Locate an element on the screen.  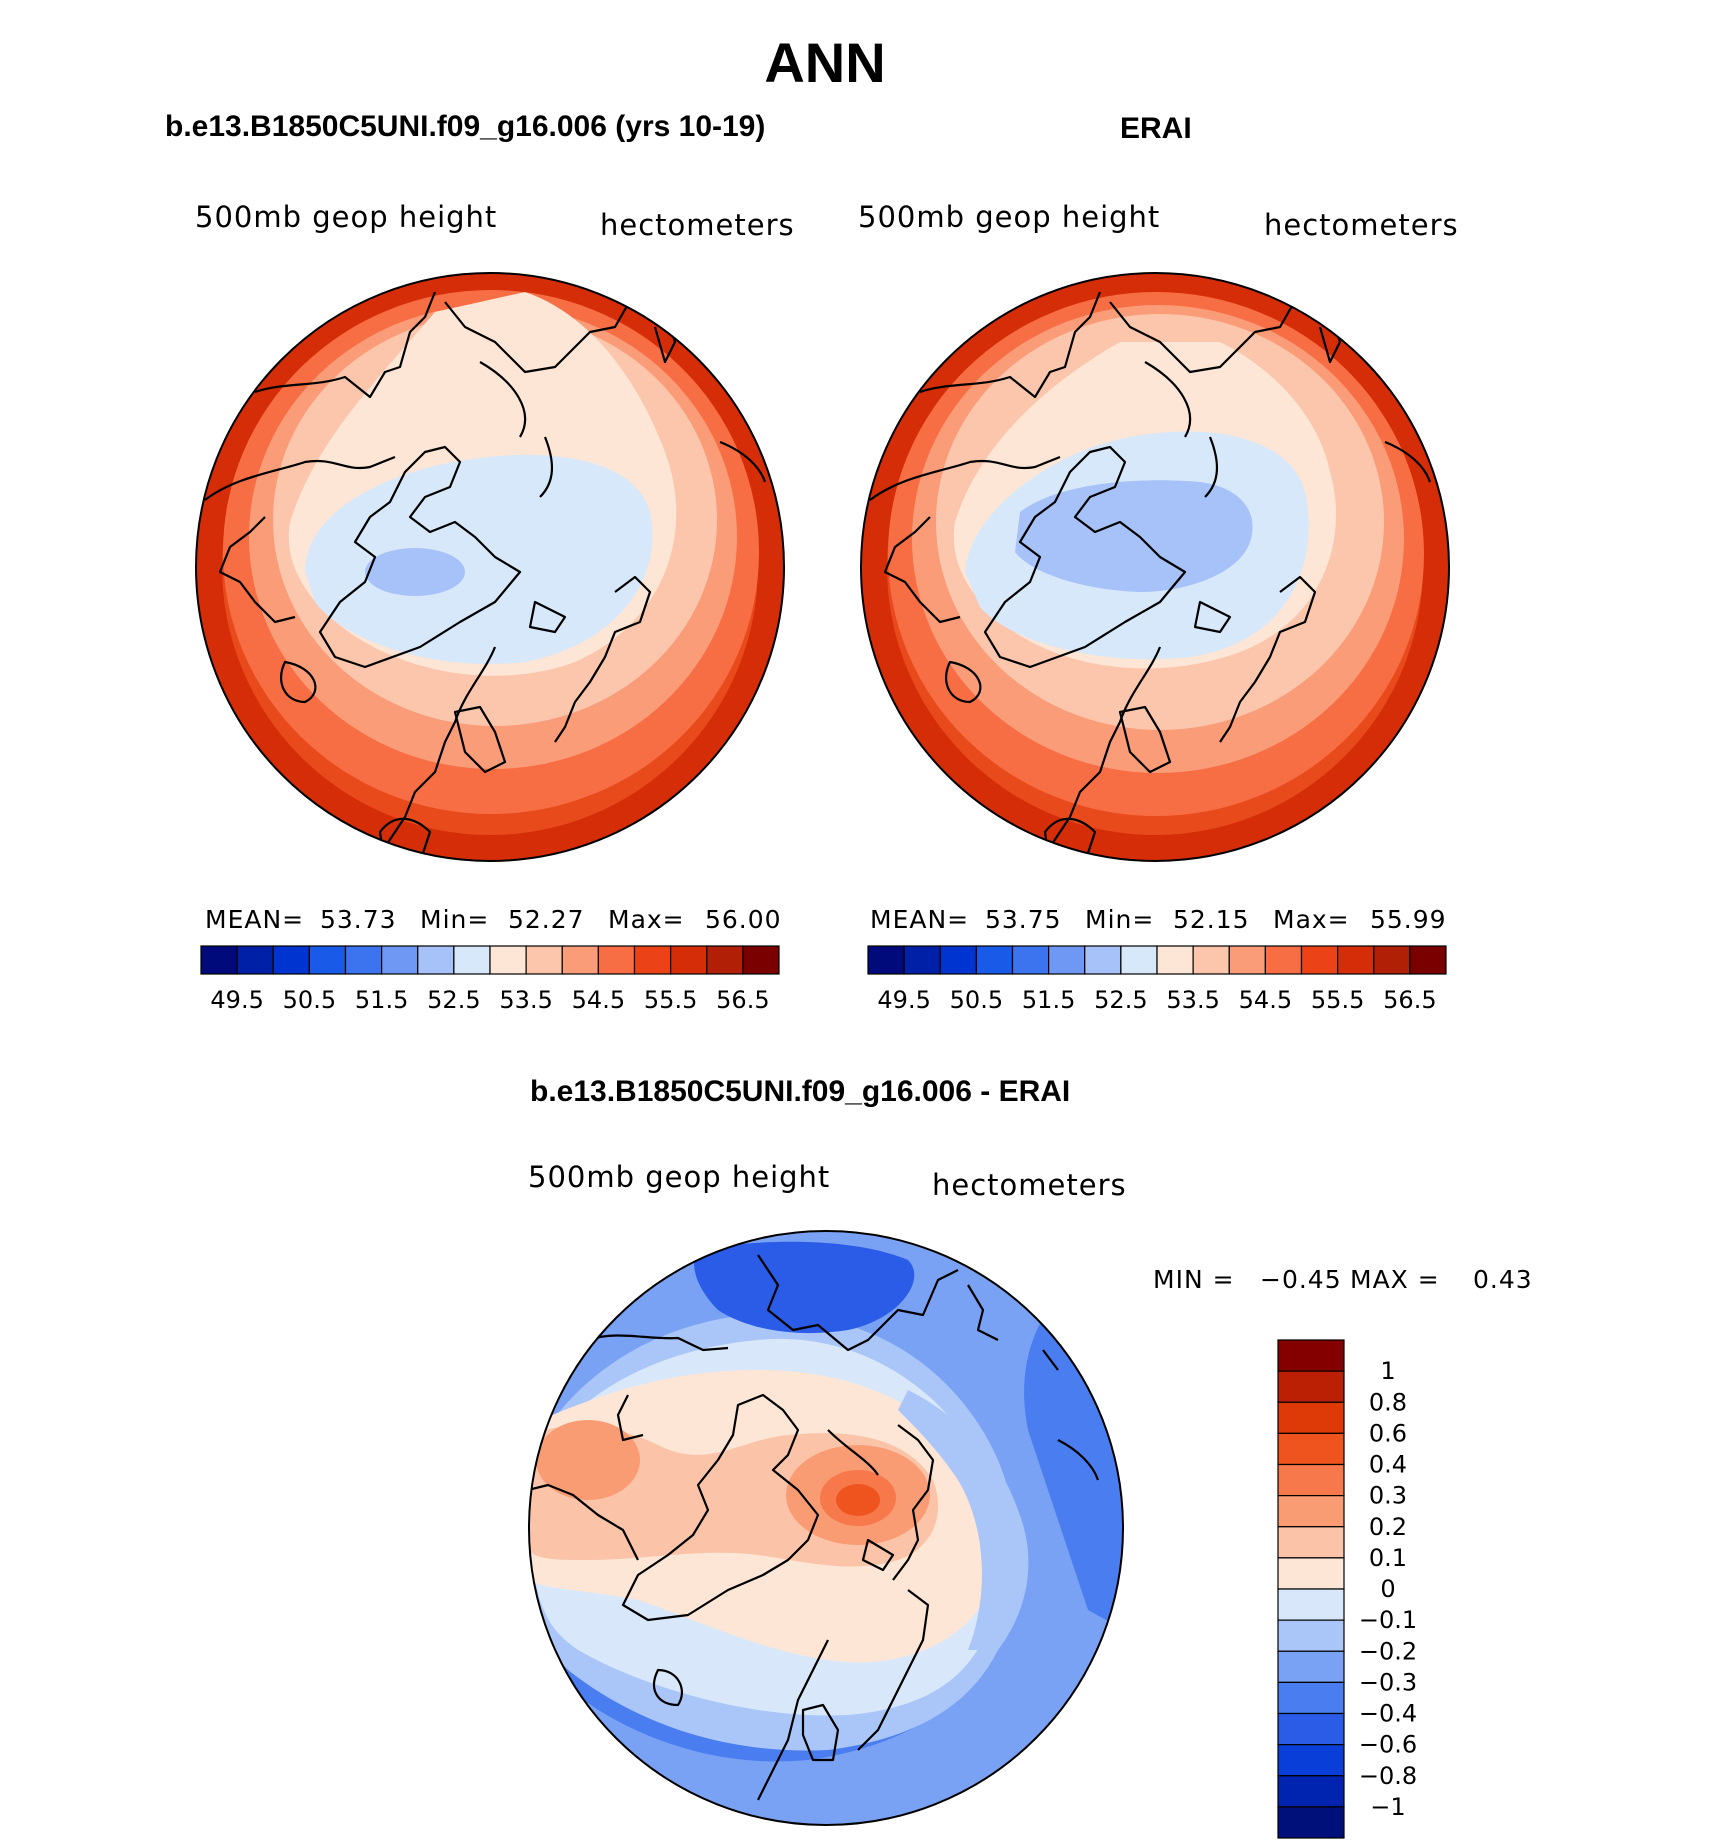
colorbar-tick-label: −0.8 is located at coordinates (1388, 1776).